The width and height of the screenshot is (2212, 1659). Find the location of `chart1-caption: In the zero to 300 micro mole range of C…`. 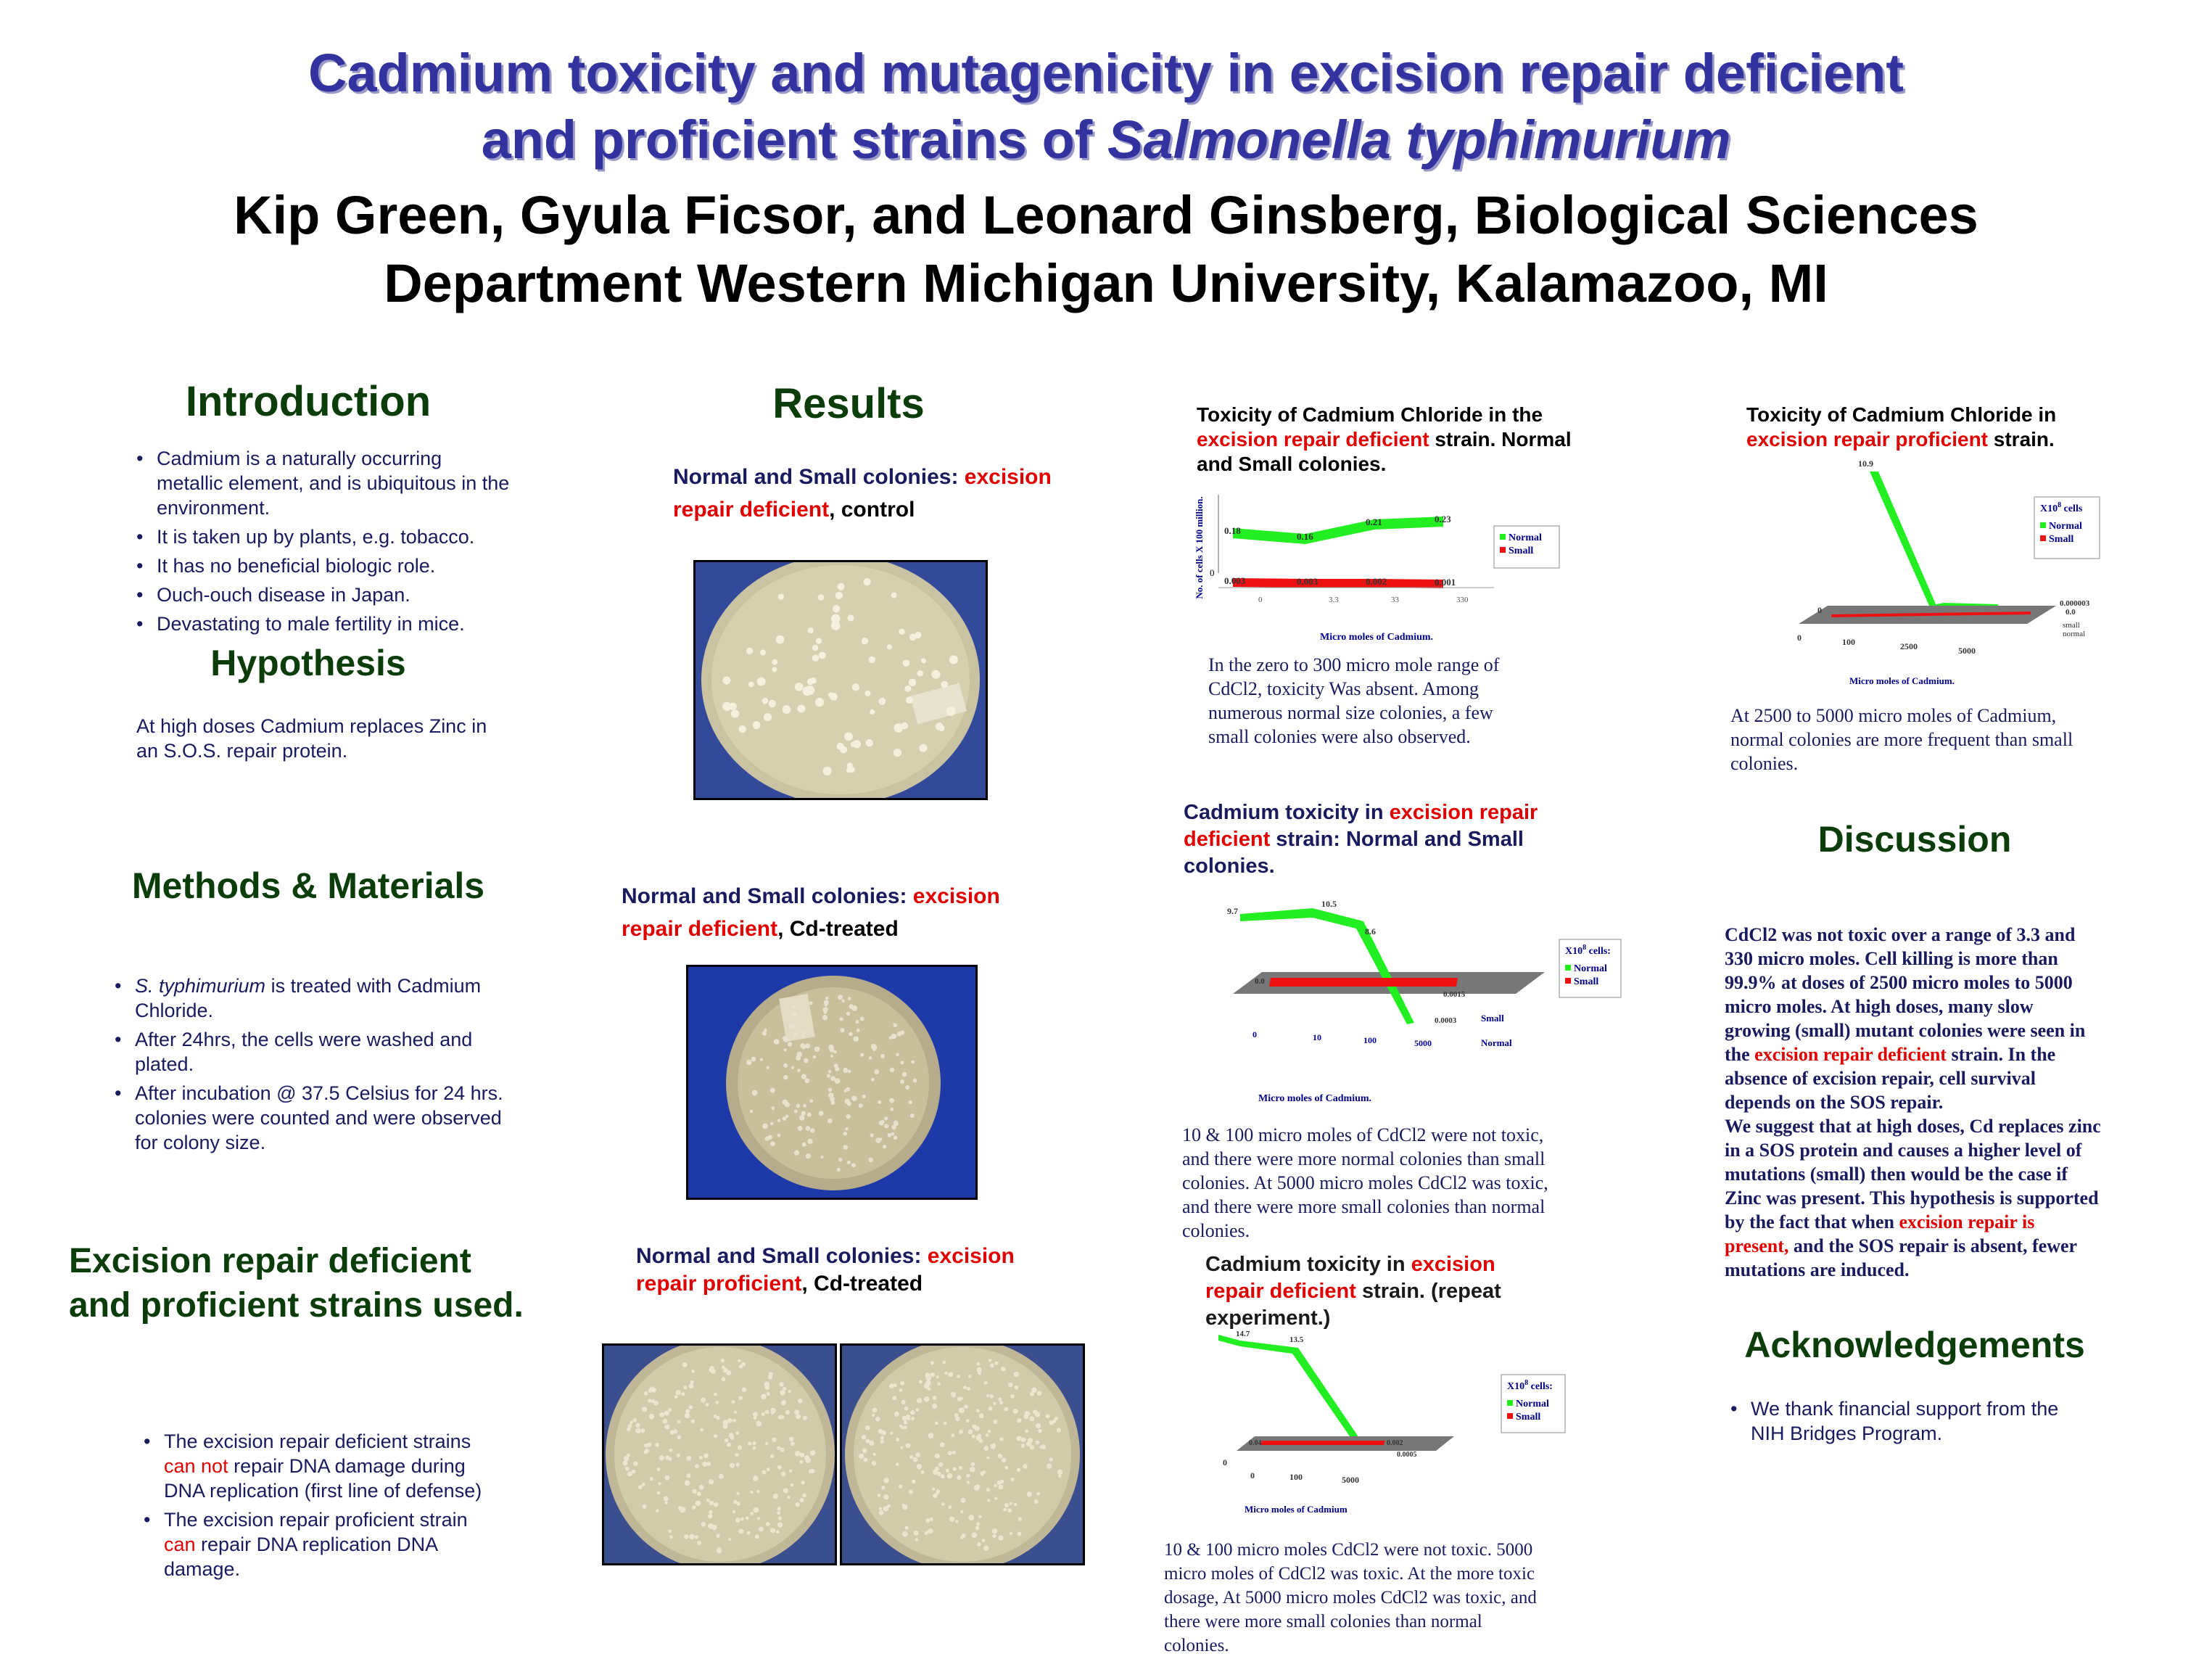

chart1-caption: In the zero to 300 micro mole range of C… is located at coordinates (1354, 700).